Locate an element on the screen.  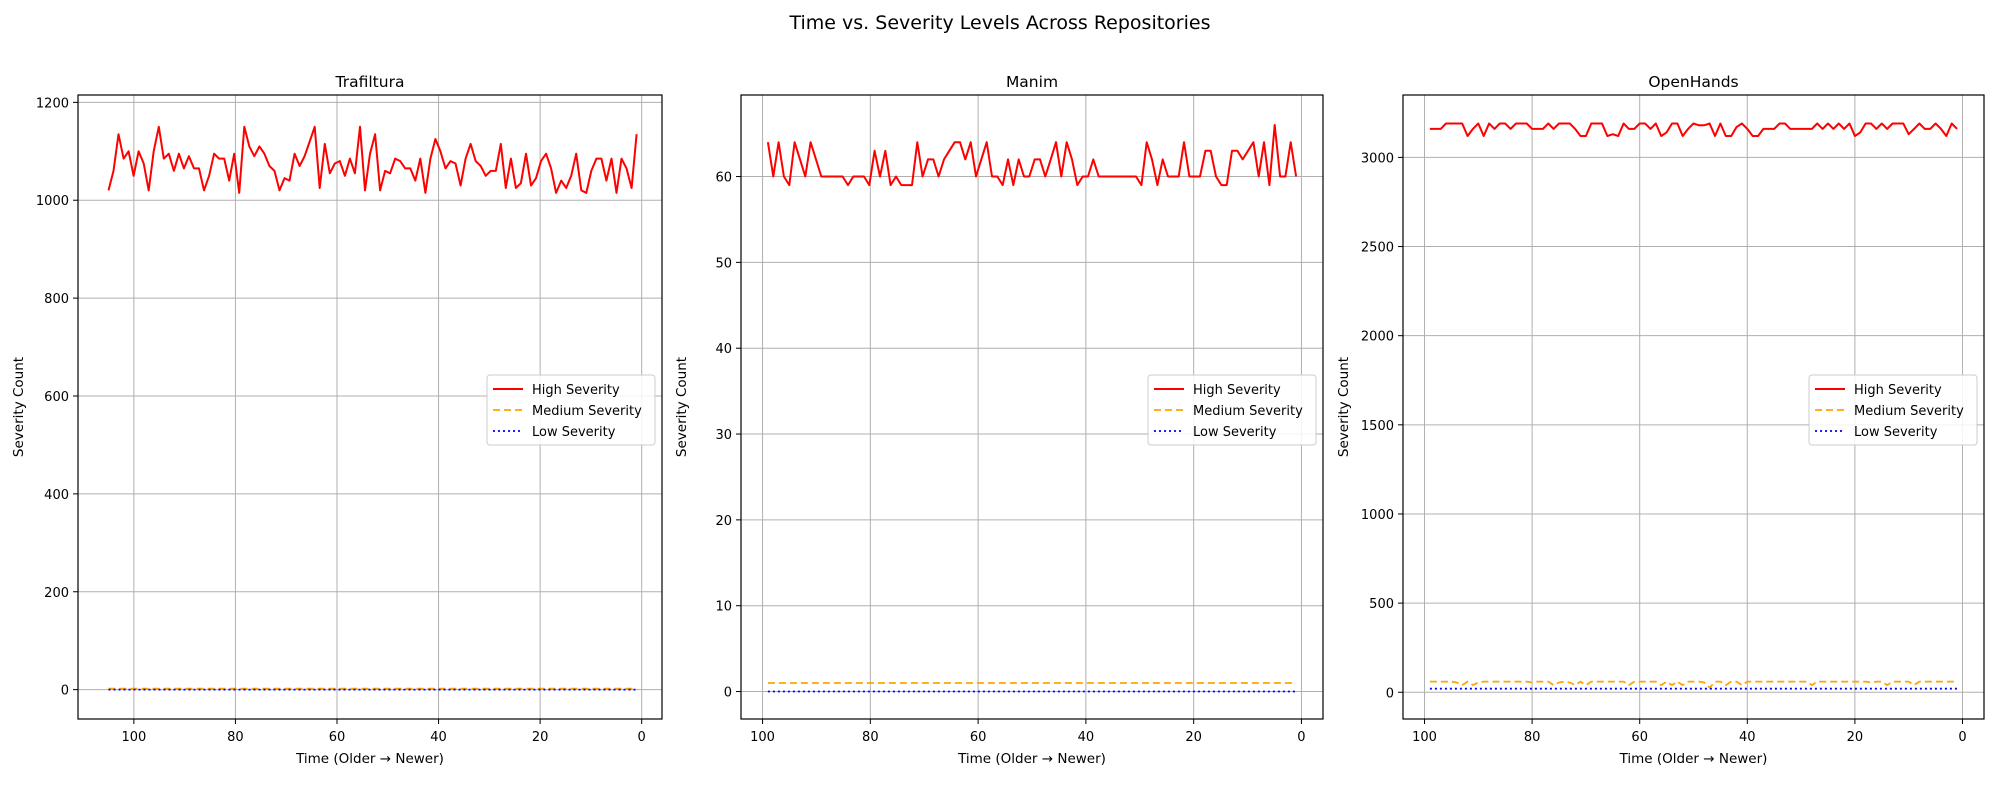
y-tick-label: 1200 is located at coordinates (52, 103).